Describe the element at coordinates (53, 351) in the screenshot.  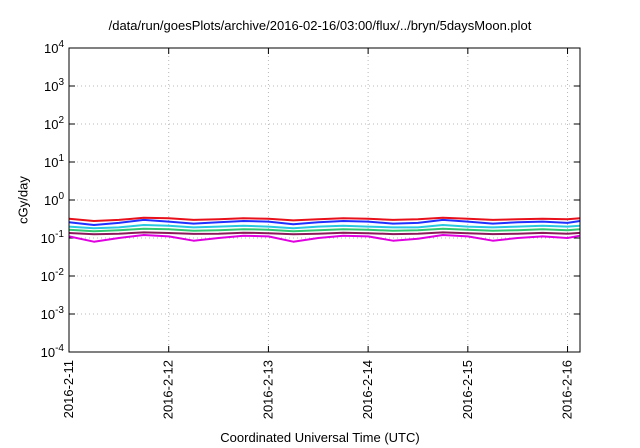
I see `y-tick-label: 10⁻⁴` at that location.